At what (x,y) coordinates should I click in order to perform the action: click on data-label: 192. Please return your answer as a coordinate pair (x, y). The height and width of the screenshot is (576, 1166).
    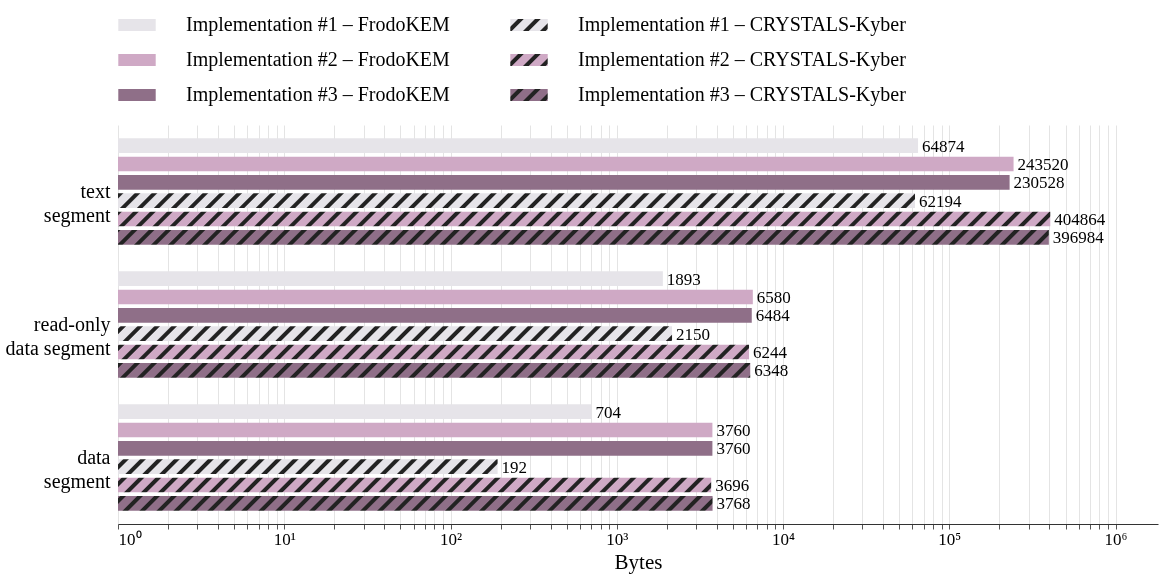
    Looking at the image, I should click on (514, 467).